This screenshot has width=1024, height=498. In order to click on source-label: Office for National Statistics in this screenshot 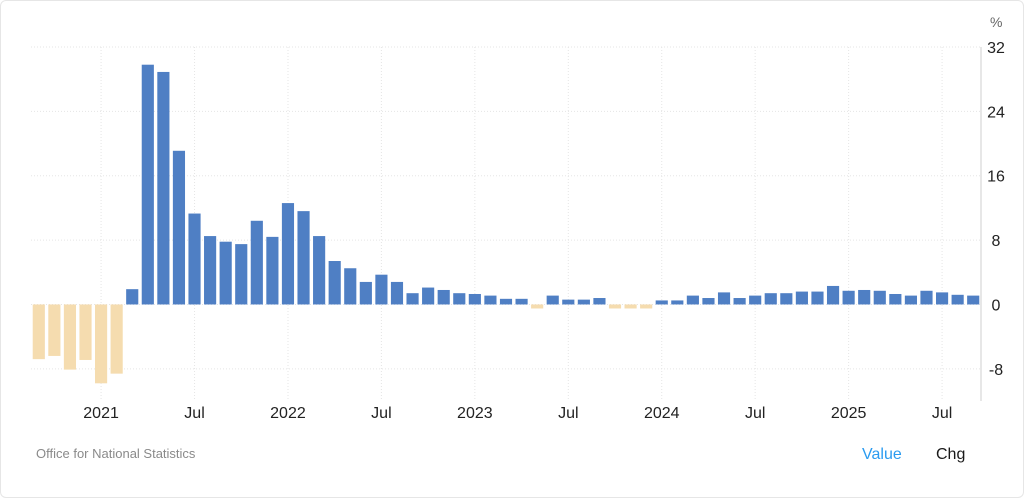, I will do `click(116, 453)`.